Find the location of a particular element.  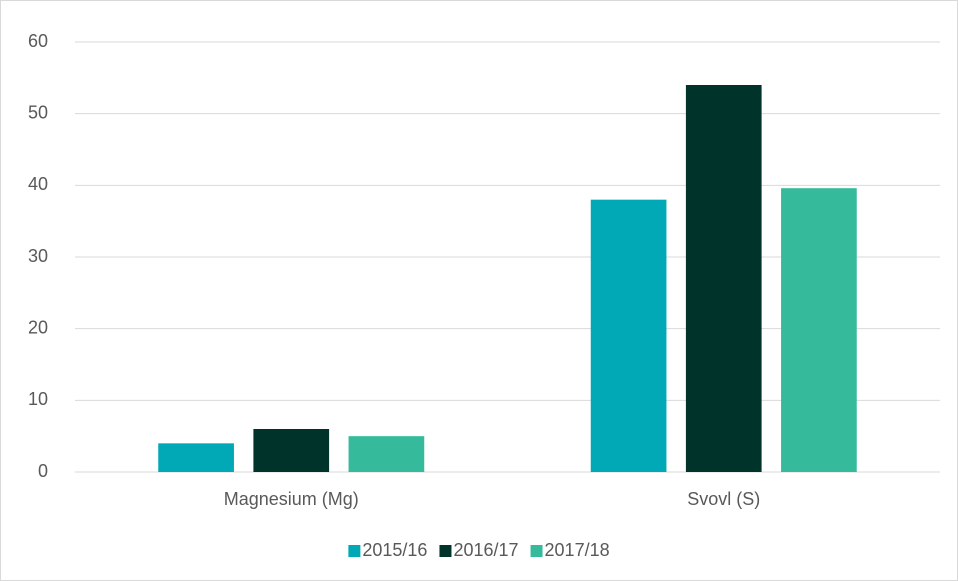

legend-label: 2016/17 is located at coordinates (485, 550).